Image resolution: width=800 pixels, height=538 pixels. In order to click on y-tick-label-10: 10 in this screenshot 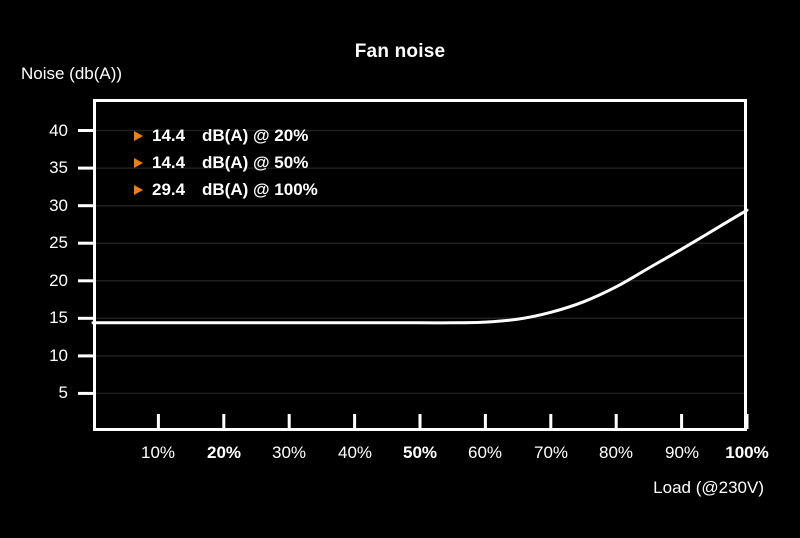, I will do `click(58, 355)`.